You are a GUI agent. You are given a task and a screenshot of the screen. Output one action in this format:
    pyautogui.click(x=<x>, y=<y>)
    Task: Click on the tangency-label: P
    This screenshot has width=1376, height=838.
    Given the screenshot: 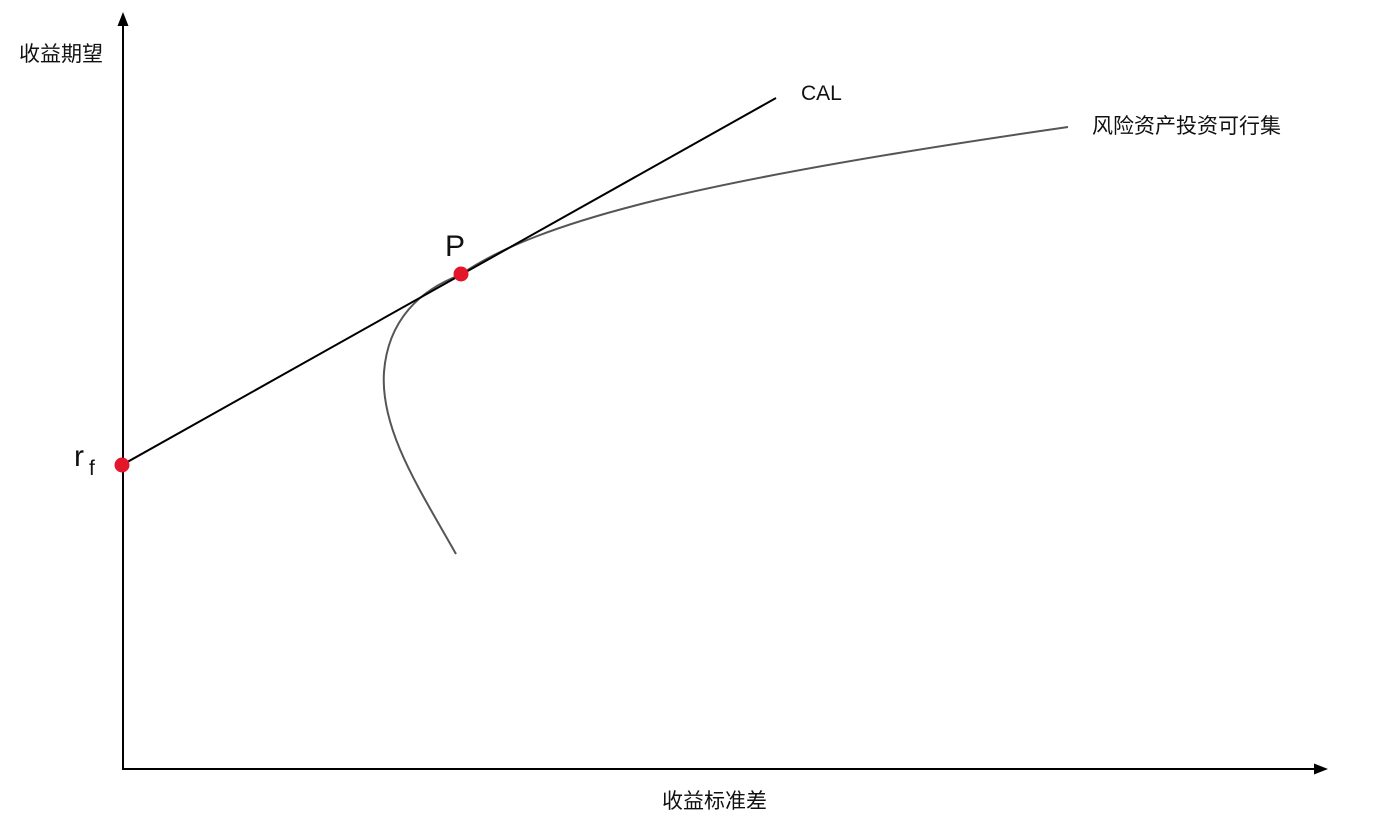 What is the action you would take?
    pyautogui.click(x=455, y=246)
    